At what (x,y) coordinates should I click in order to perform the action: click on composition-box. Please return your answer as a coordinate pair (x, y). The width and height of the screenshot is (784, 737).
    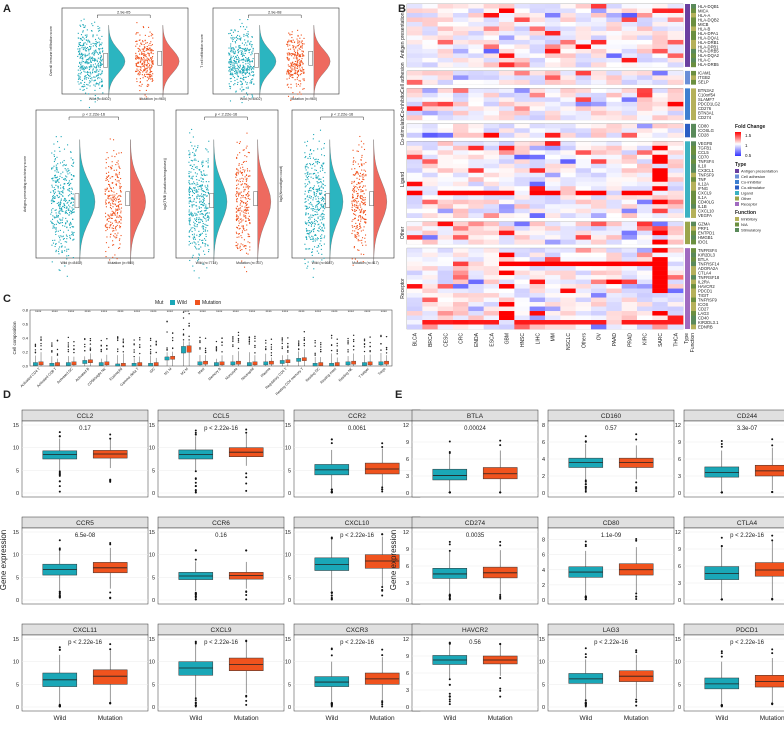
    Looking at the image, I should click on (200, 363).